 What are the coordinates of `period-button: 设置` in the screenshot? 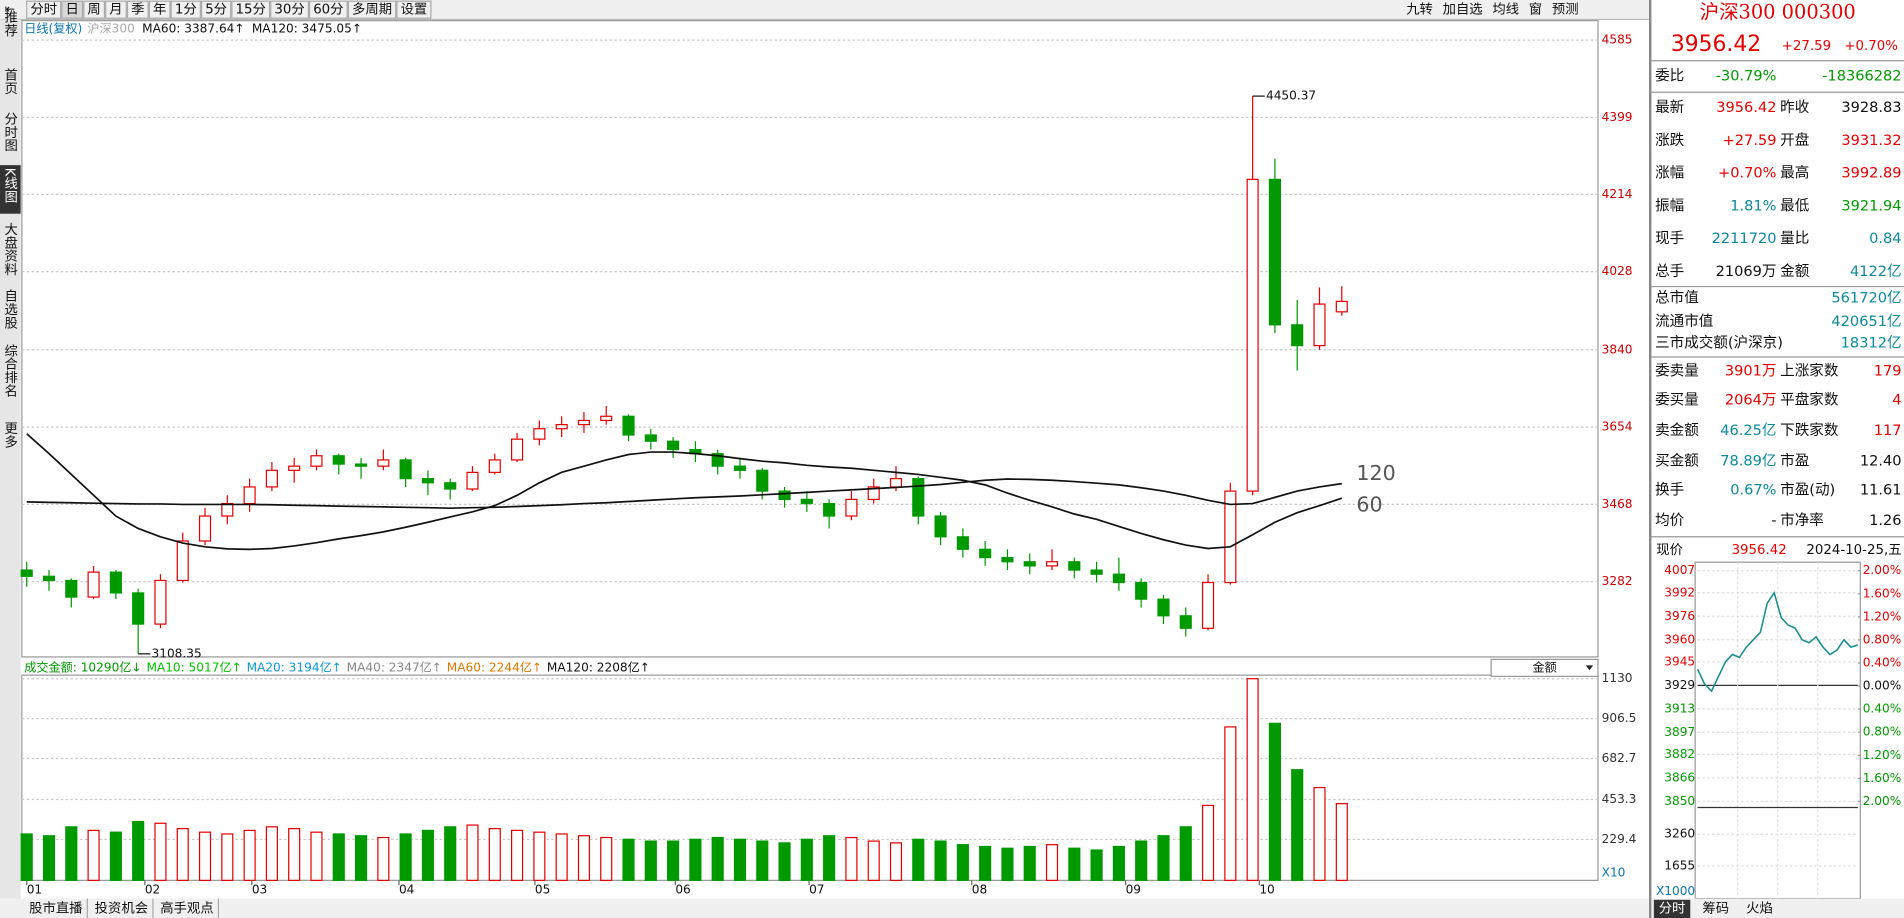 It's located at (414, 10).